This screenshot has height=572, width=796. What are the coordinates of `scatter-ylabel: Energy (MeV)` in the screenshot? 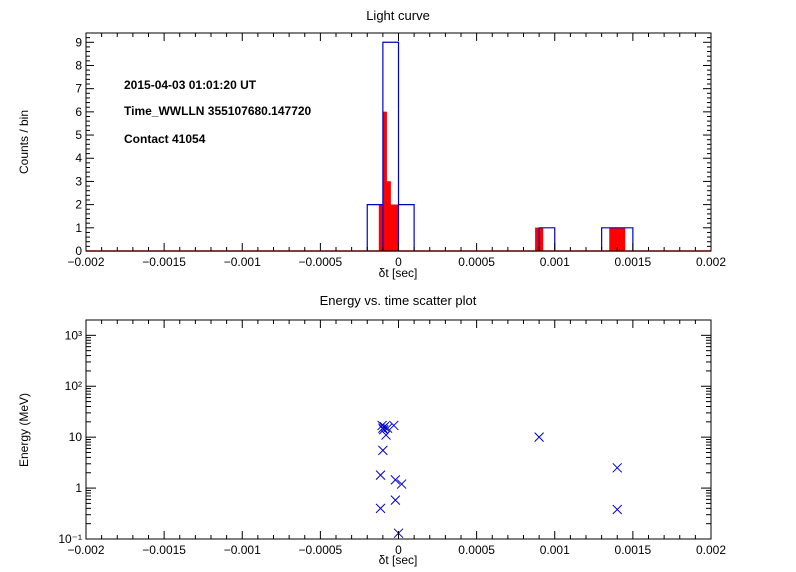 It's located at (24, 430).